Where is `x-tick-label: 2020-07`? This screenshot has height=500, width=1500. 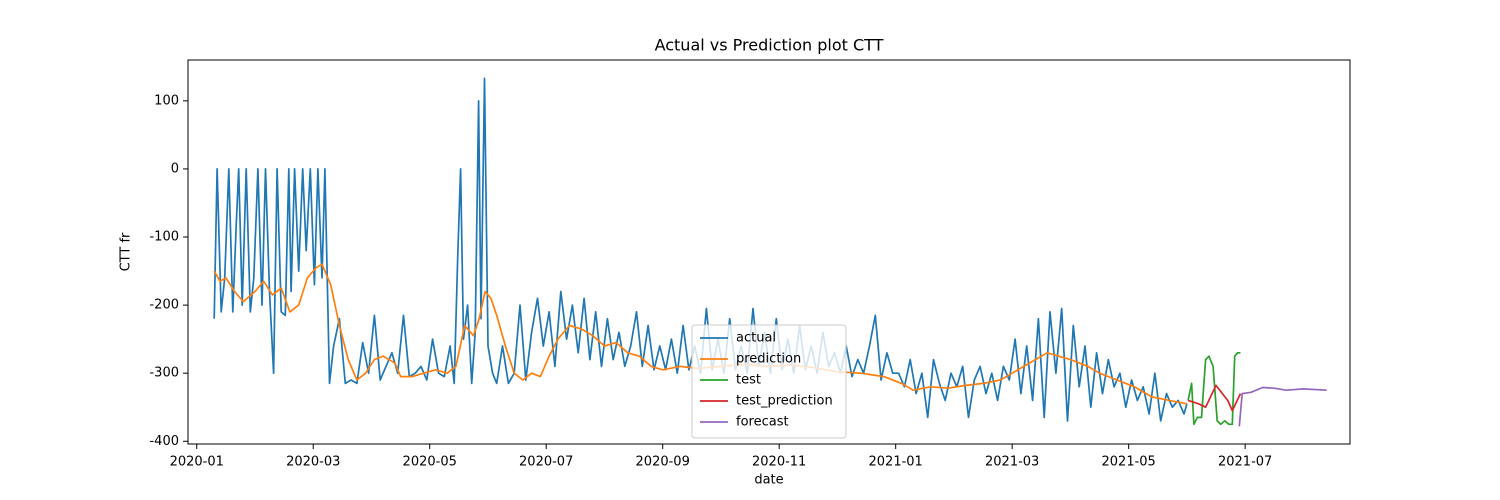 x-tick-label: 2020-07 is located at coordinates (546, 462).